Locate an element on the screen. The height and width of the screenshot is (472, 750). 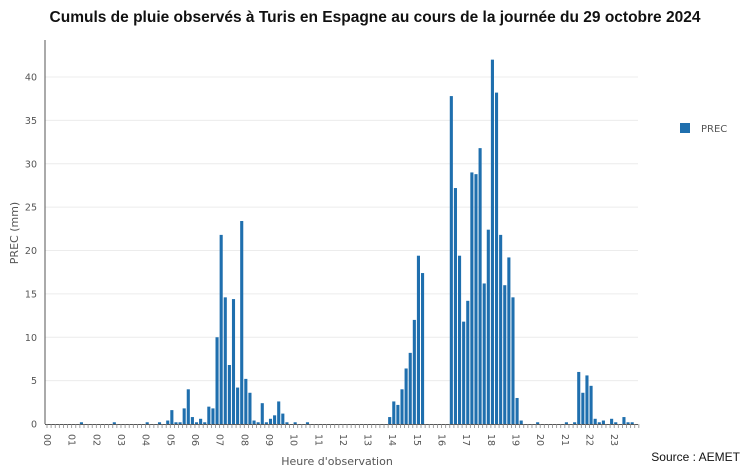
x-tick-label: 22 is located at coordinates (589, 440).